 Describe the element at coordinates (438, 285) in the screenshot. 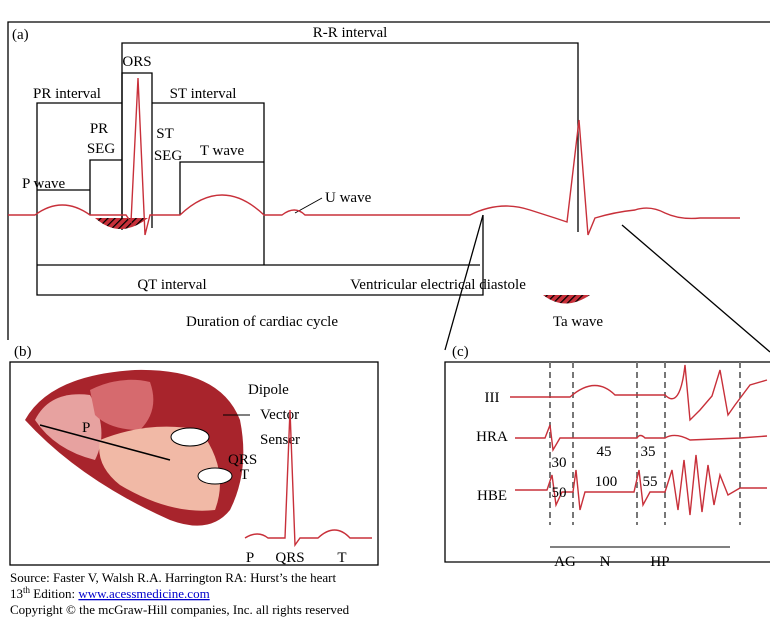

I see `label: Ventricular electrical diastole` at that location.